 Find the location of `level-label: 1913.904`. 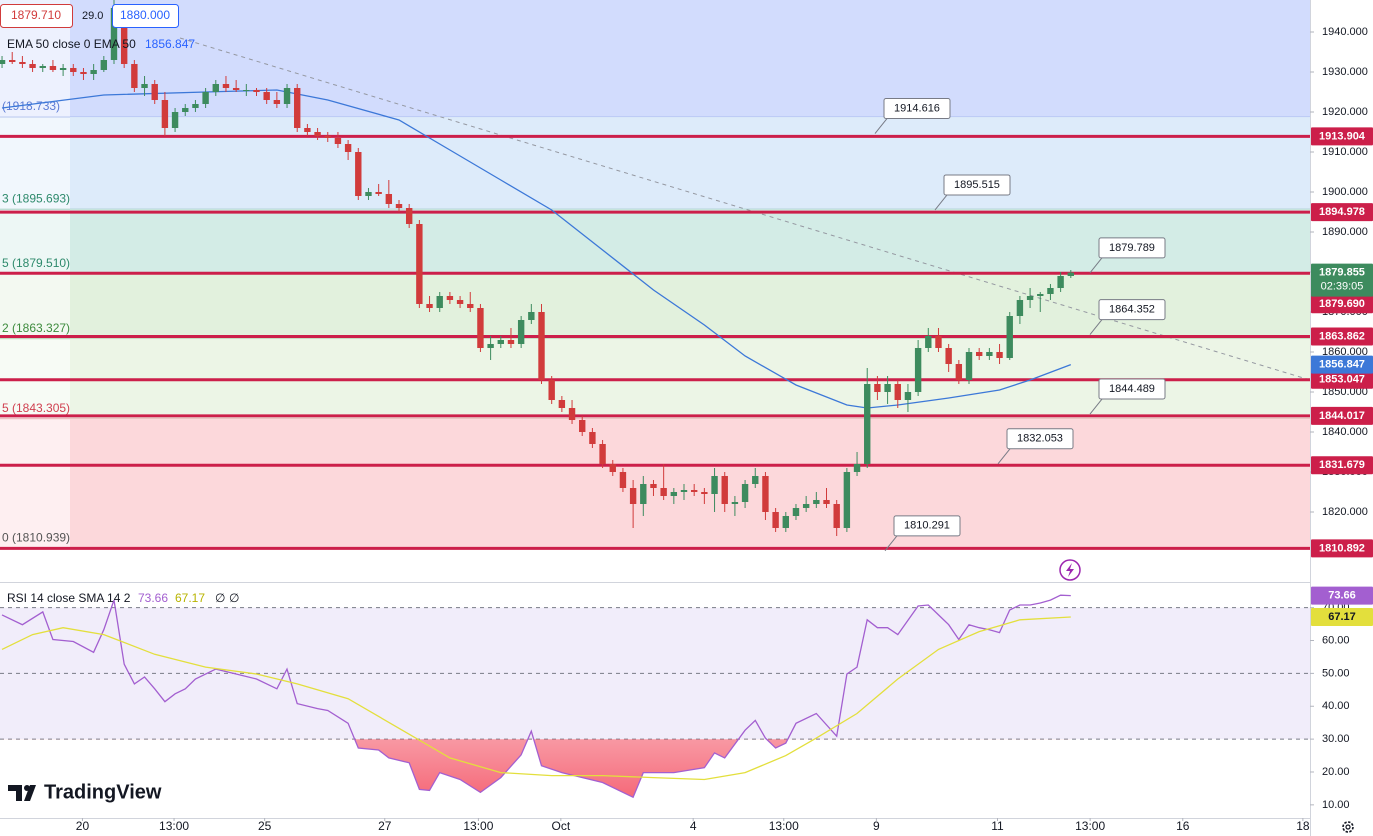

level-label: 1913.904 is located at coordinates (1342, 136).